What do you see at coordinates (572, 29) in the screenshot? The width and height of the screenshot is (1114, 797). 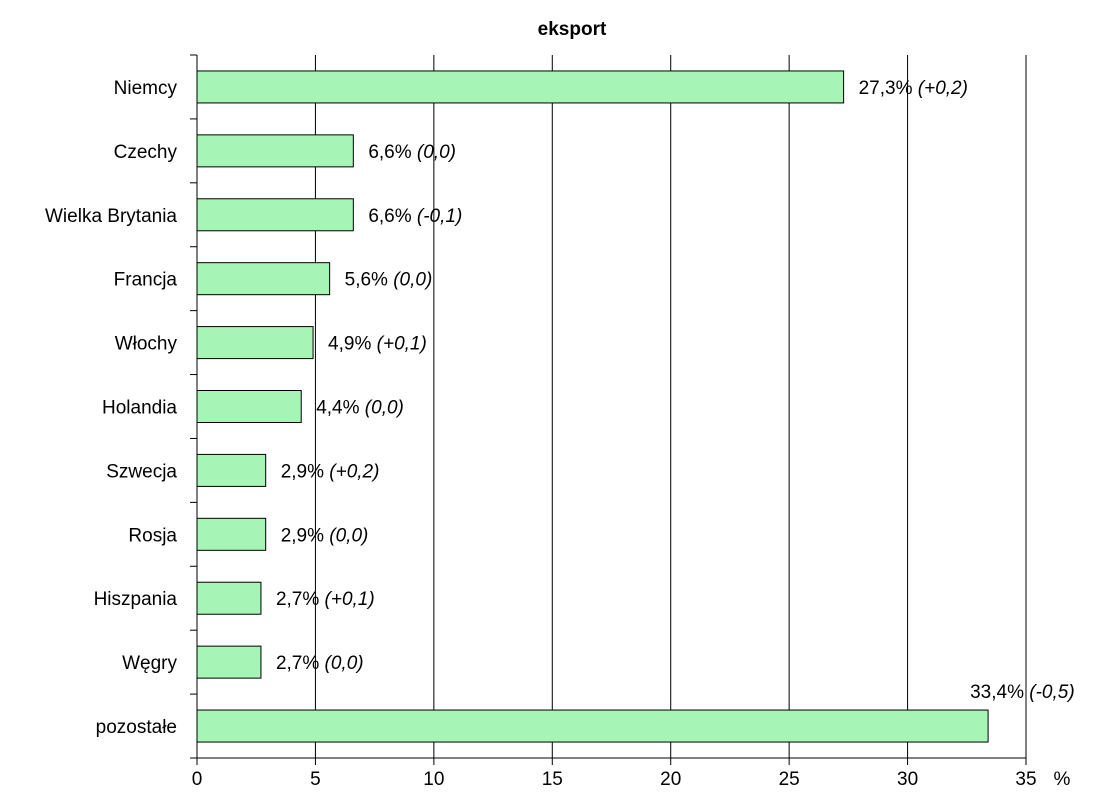 I see `chart-title: eksport` at bounding box center [572, 29].